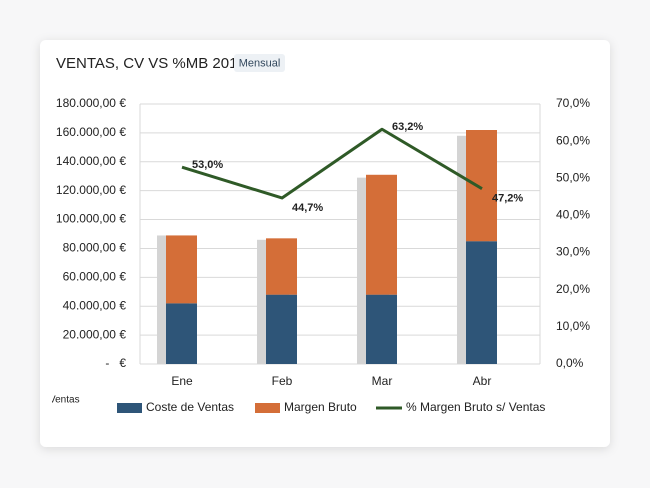 The height and width of the screenshot is (488, 650). Describe the element at coordinates (282, 381) in the screenshot. I see `x-tick-label: Feb` at that location.